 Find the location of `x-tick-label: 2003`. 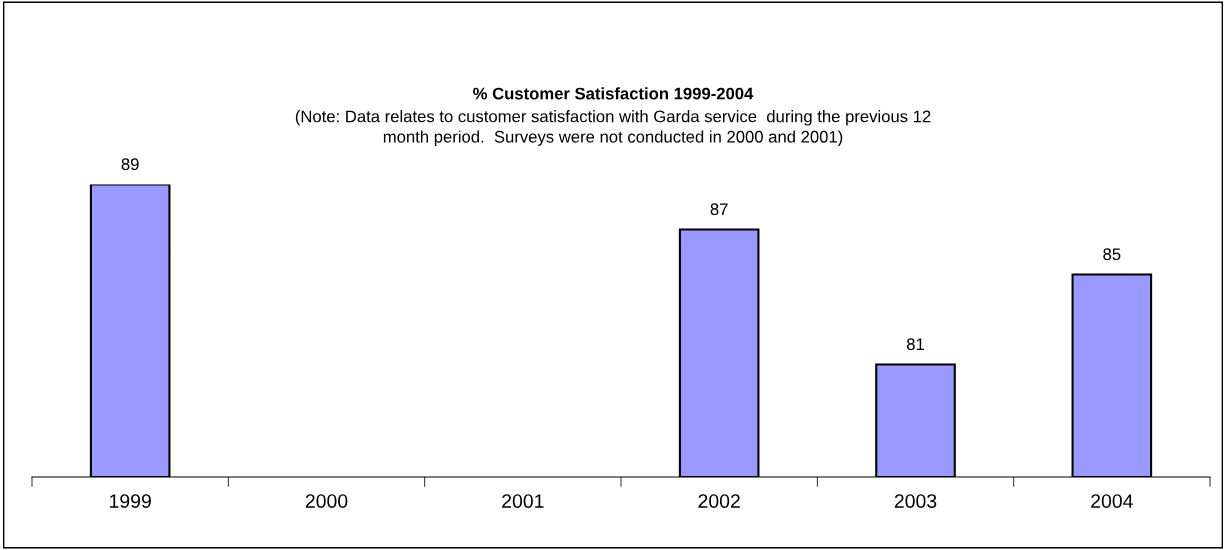

x-tick-label: 2003 is located at coordinates (915, 501).